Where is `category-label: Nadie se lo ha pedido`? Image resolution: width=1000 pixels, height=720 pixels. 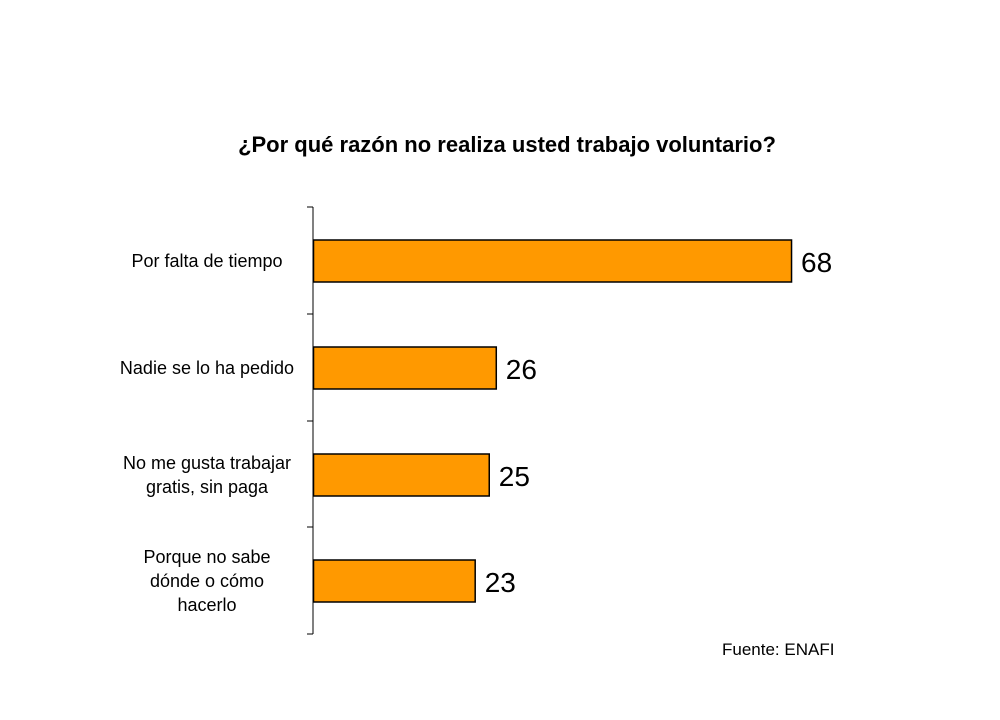
category-label: Nadie se lo ha pedido is located at coordinates (207, 368).